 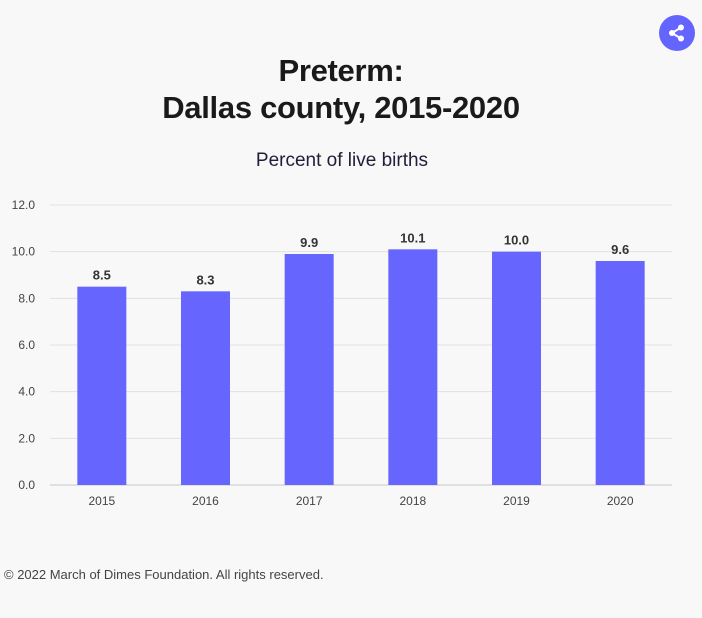 What do you see at coordinates (26, 298) in the screenshot?
I see `y-tick-label: 8.0` at bounding box center [26, 298].